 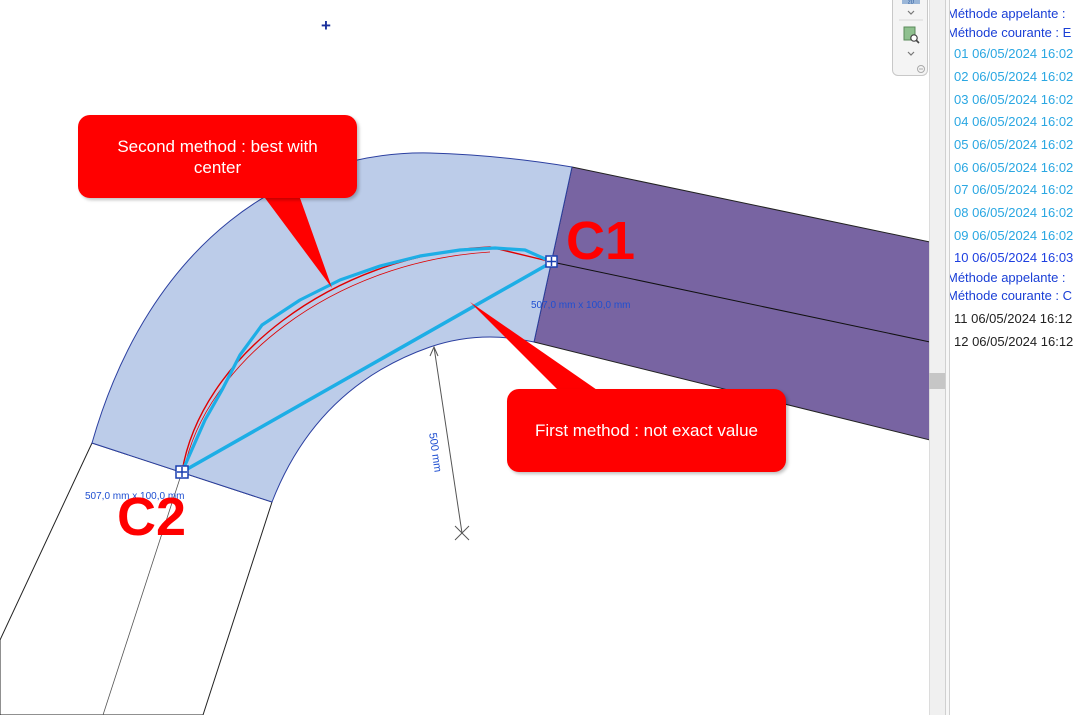 What do you see at coordinates (1014, 99) in the screenshot?
I see `log-line: 03 06/05/2024 16:02` at bounding box center [1014, 99].